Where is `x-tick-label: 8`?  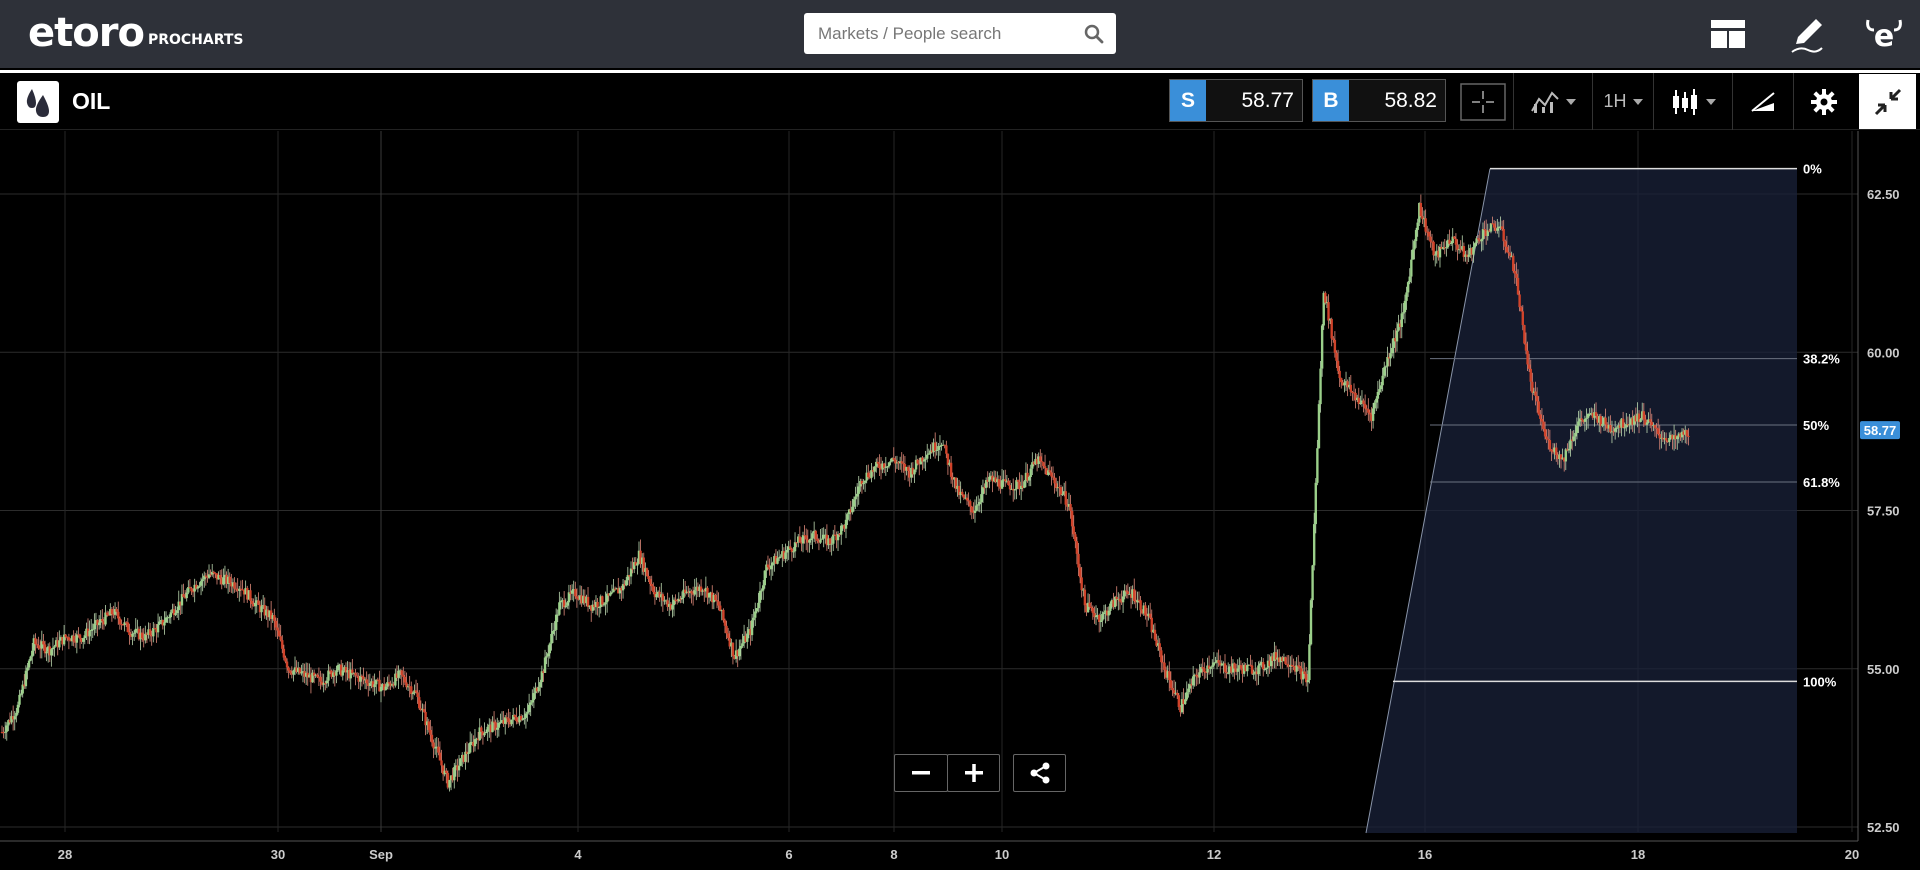 x-tick-label: 8 is located at coordinates (893, 854).